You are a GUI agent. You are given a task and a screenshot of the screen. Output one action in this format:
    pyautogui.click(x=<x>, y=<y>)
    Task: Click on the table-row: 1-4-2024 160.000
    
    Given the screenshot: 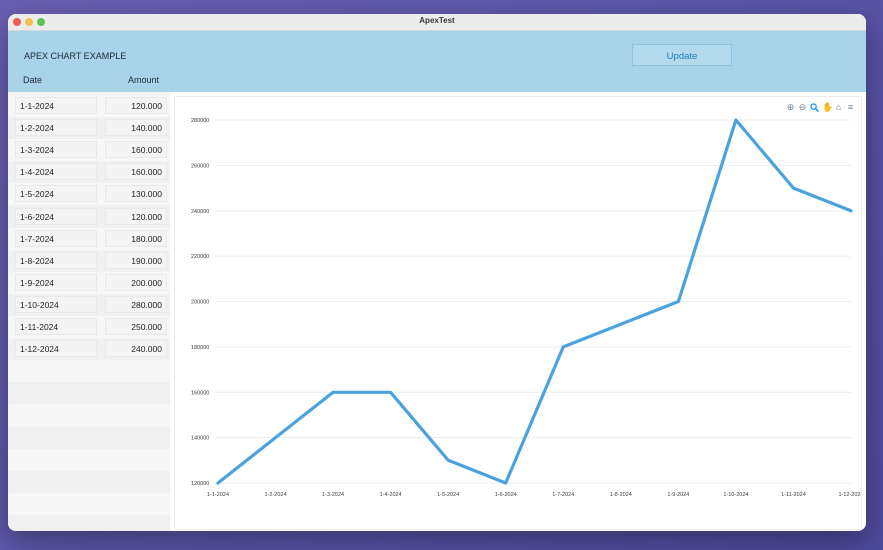 What is the action you would take?
    pyautogui.click(x=89, y=172)
    